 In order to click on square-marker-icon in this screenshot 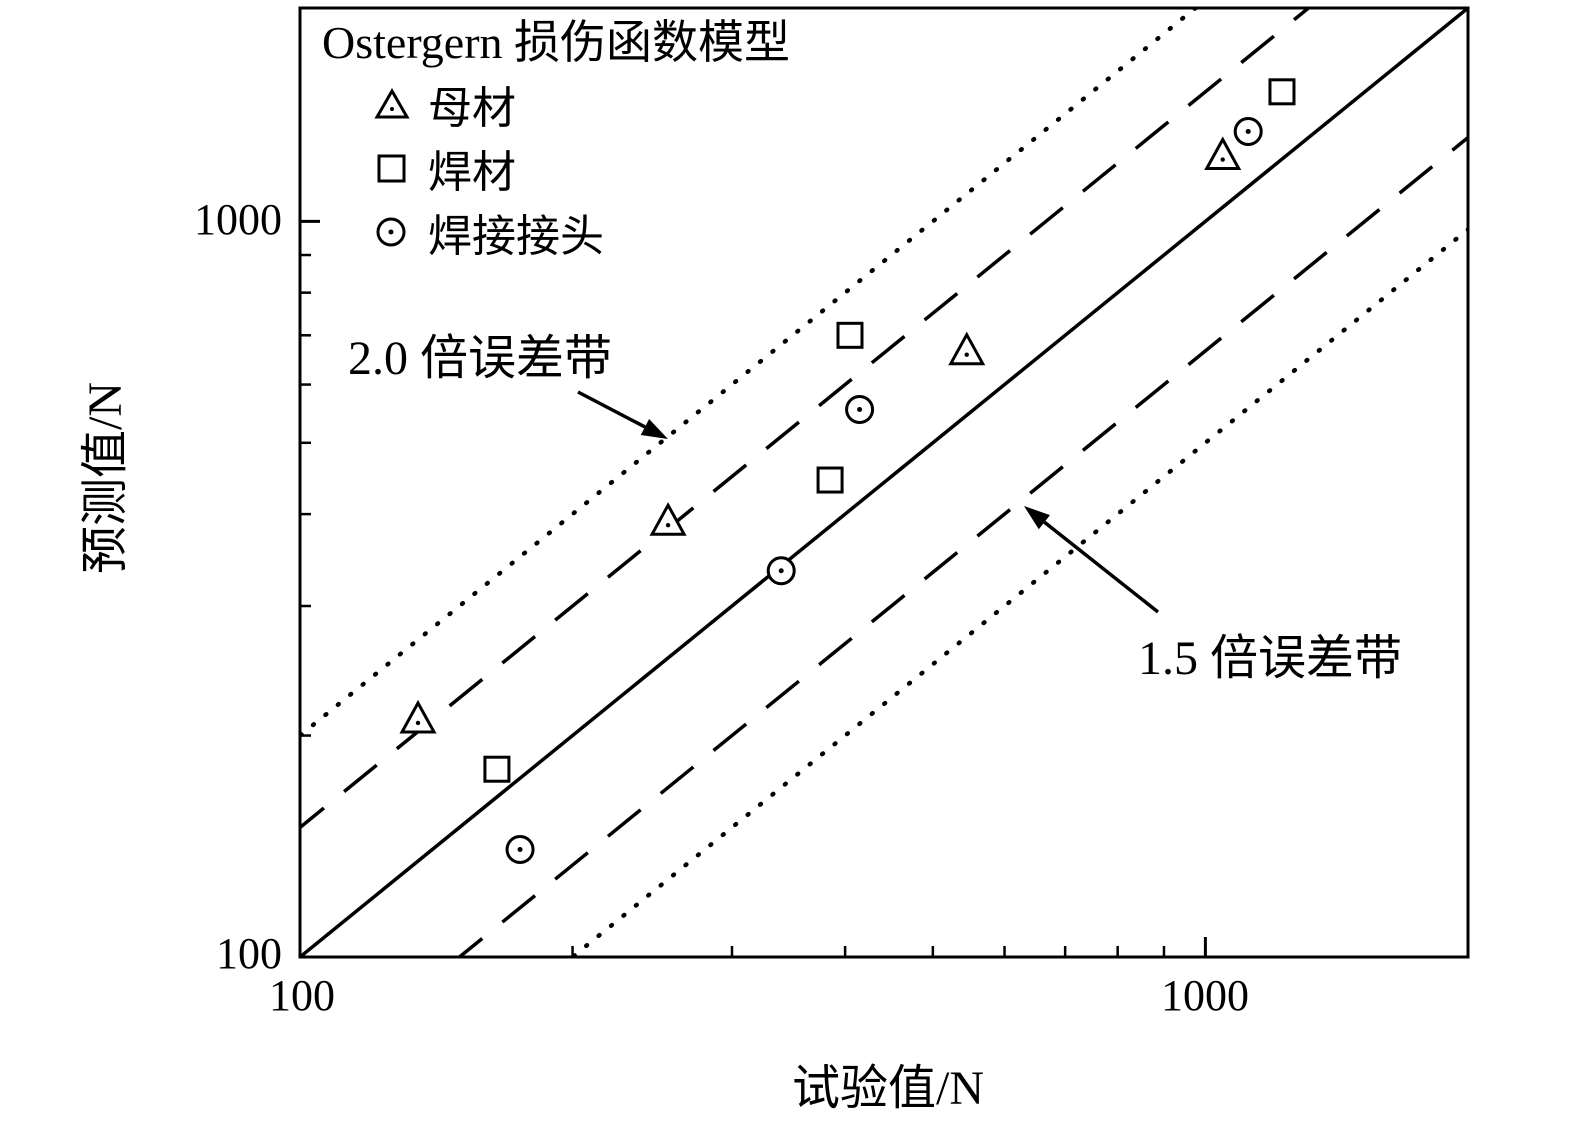, I will do `click(391, 168)`.